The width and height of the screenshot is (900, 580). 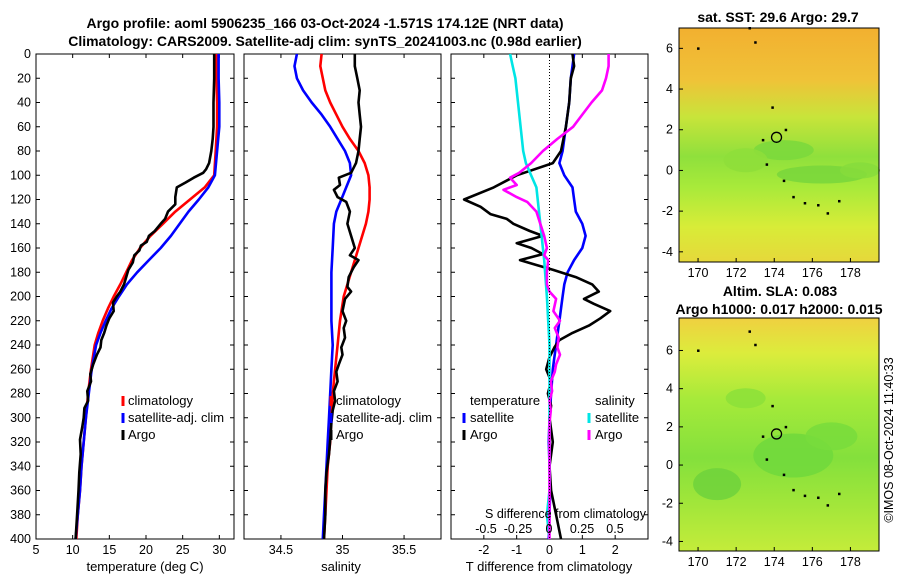 What do you see at coordinates (24, 78) in the screenshot?
I see `depth-tick-label: 20` at bounding box center [24, 78].